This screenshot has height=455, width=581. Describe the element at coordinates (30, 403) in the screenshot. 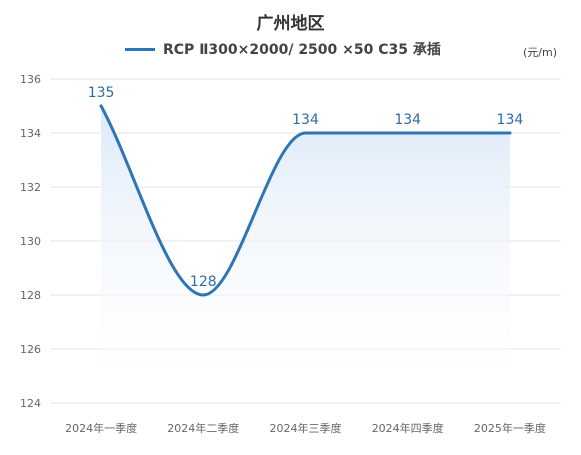

I see `y-tick-label: 124` at that location.